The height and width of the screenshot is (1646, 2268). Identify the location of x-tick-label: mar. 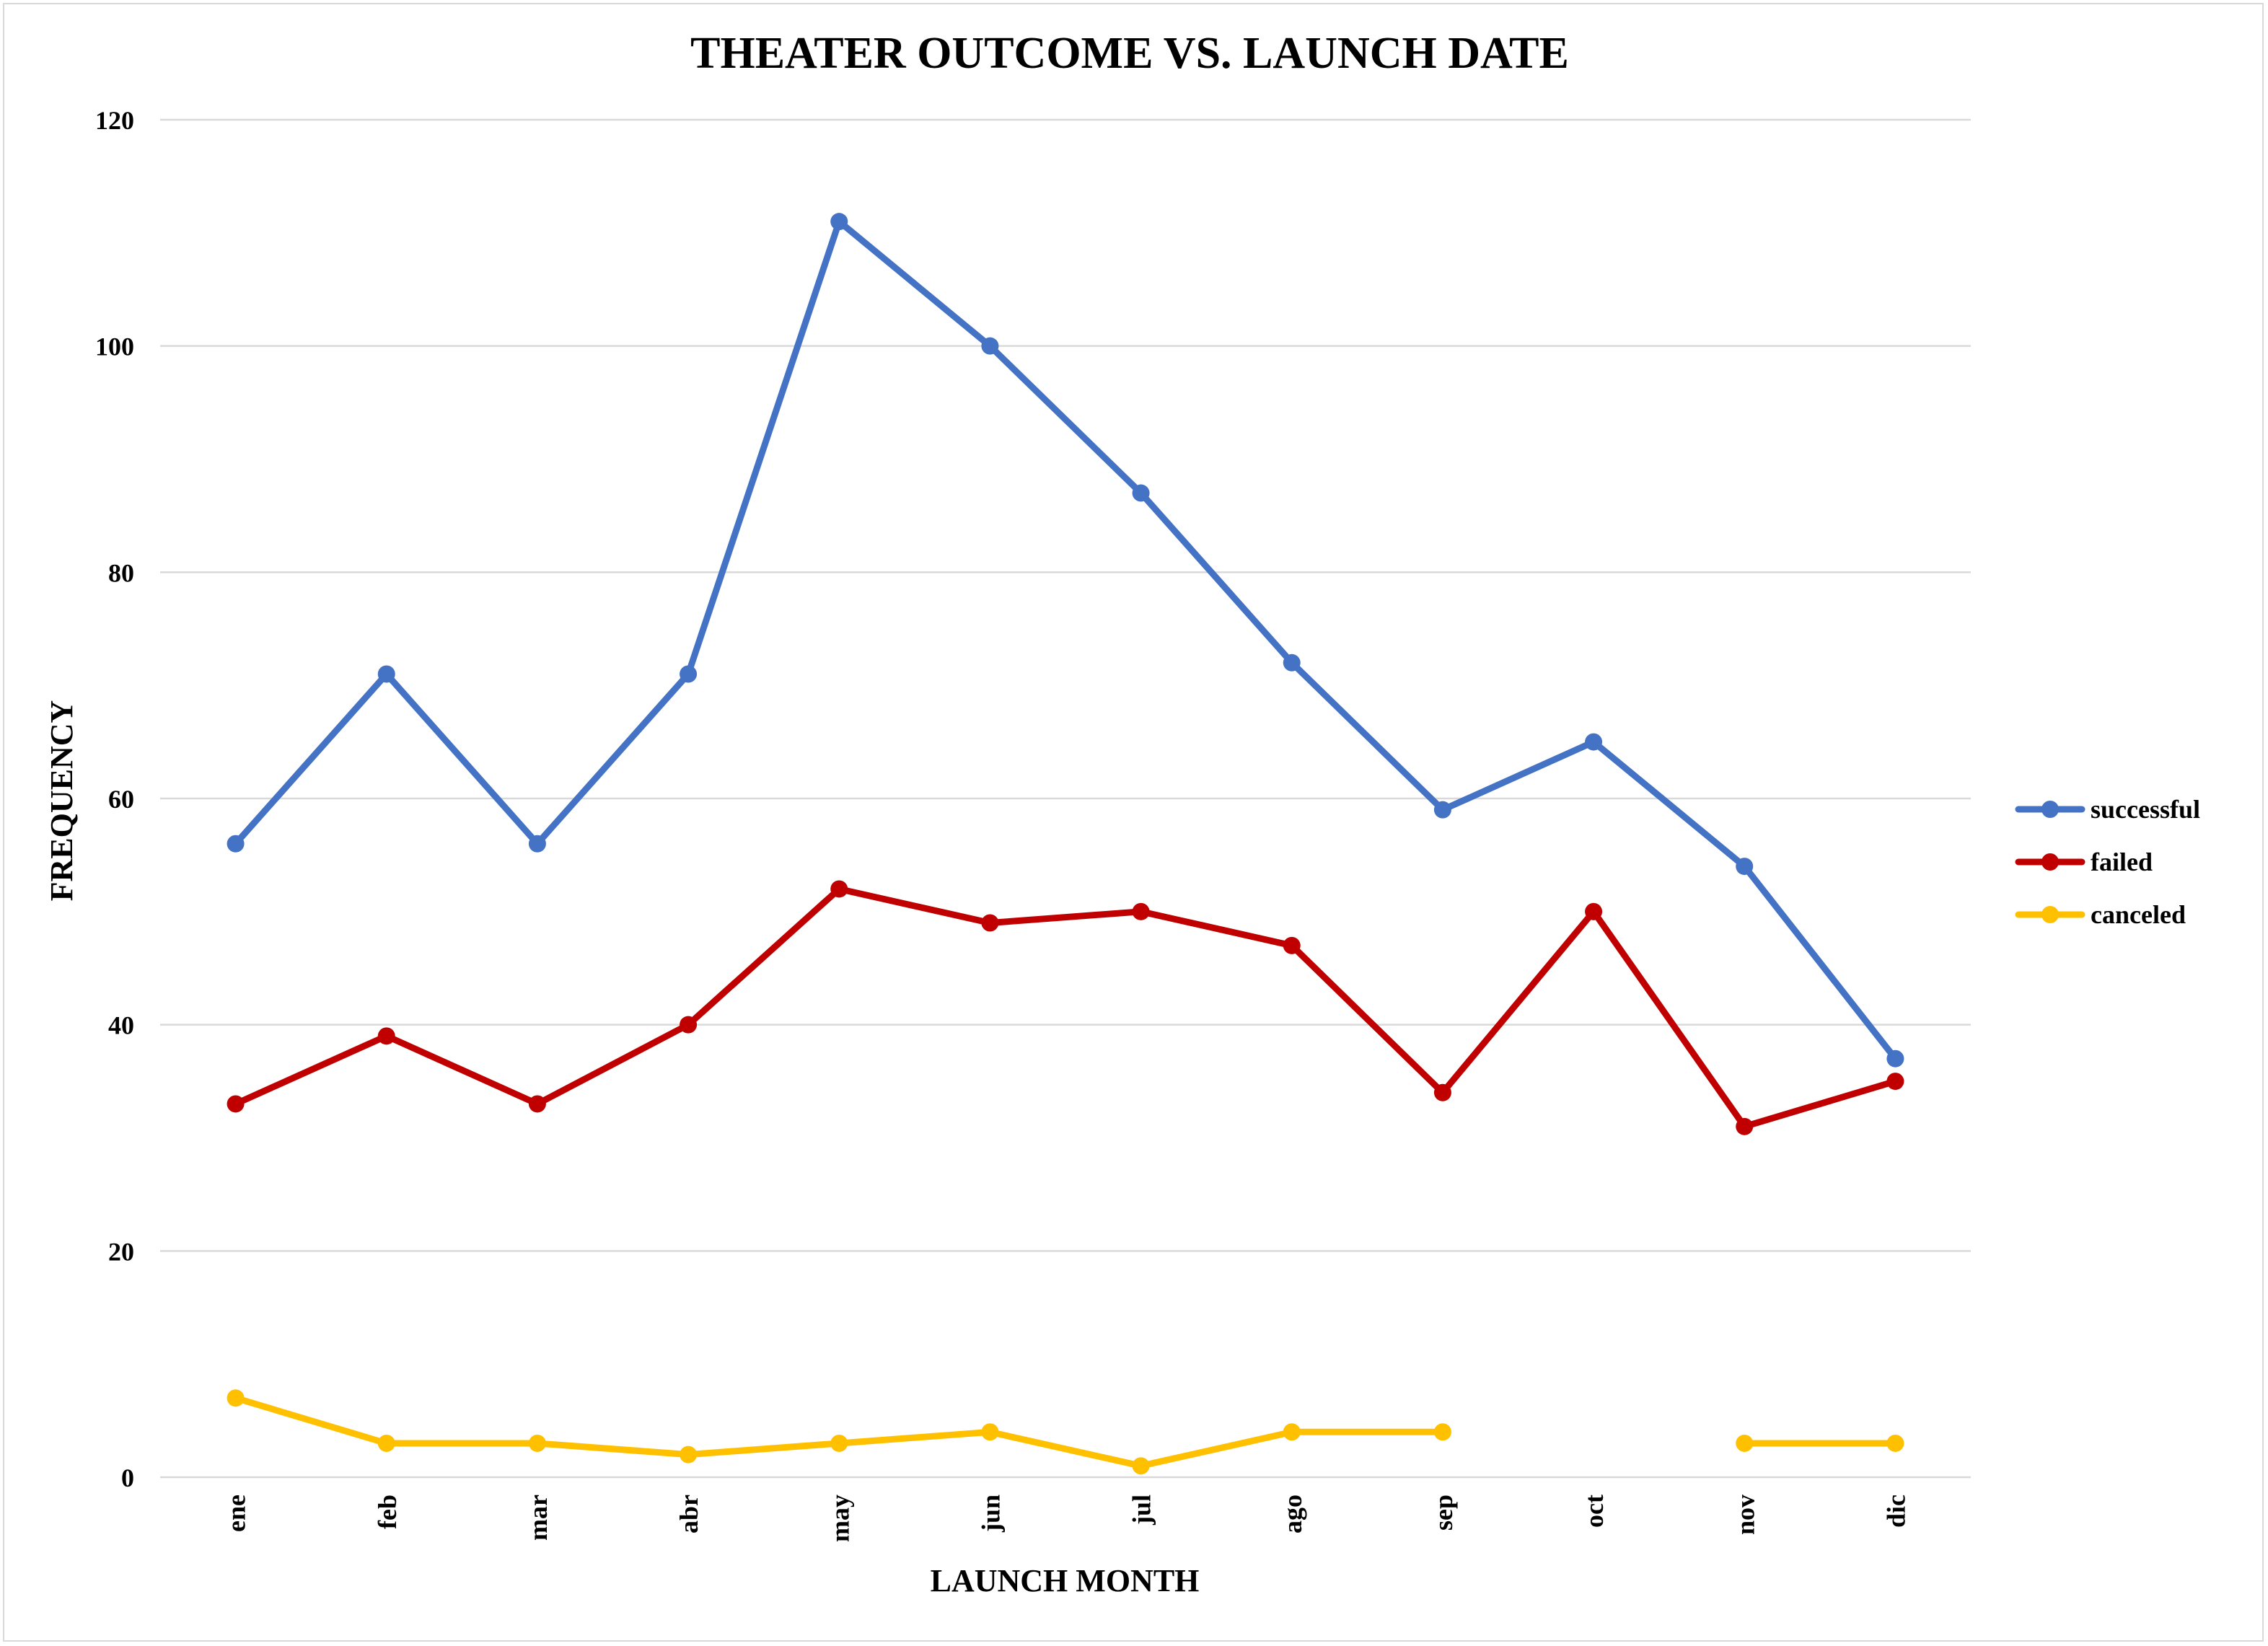
(538, 1518).